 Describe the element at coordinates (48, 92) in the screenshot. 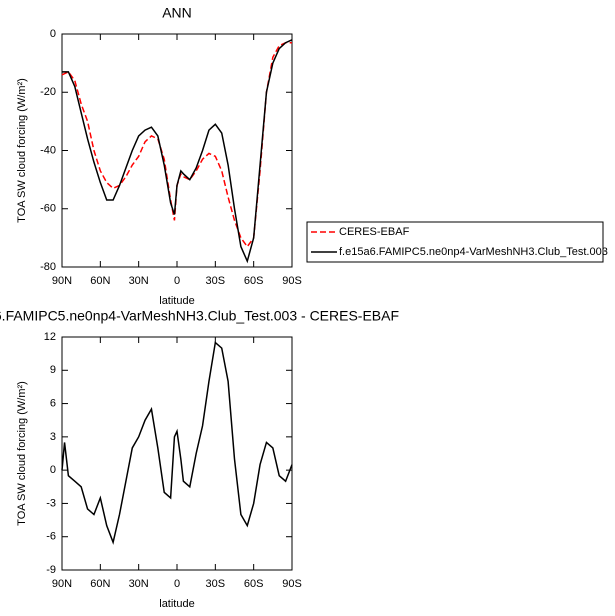

I see `y-tick-label: -20` at that location.